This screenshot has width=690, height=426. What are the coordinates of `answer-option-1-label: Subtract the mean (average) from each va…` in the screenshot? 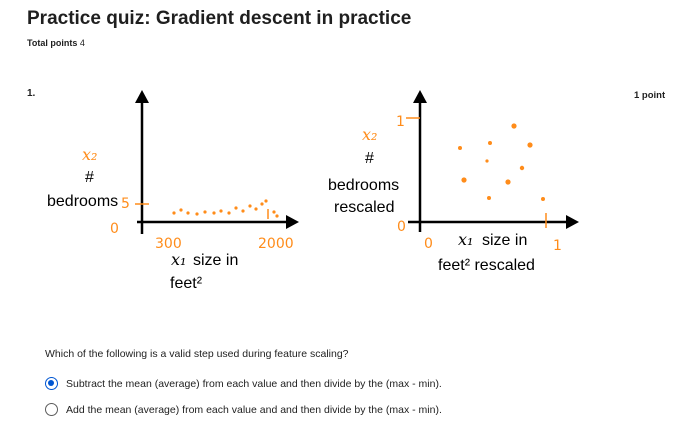 It's located at (254, 383).